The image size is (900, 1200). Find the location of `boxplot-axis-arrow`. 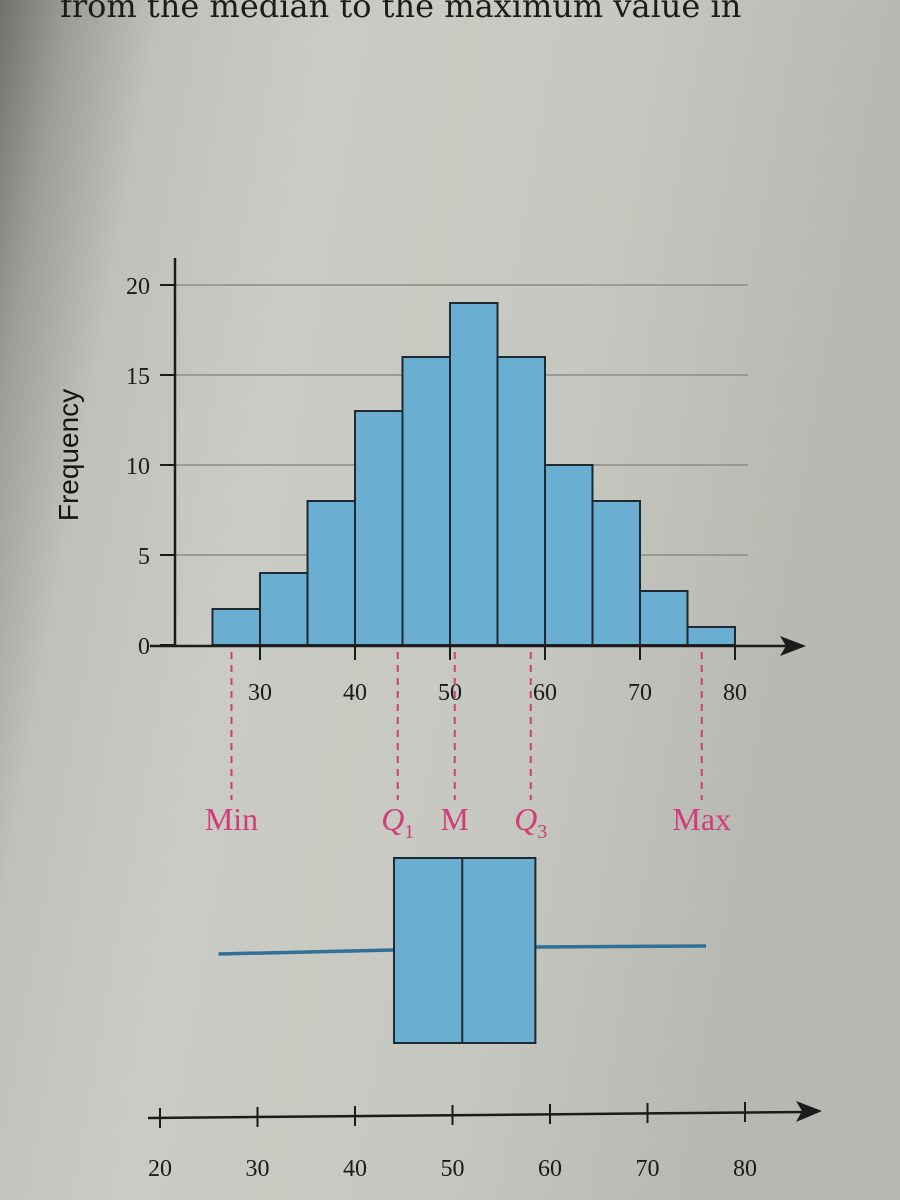

boxplot-axis-arrow is located at coordinates (809, 1111).